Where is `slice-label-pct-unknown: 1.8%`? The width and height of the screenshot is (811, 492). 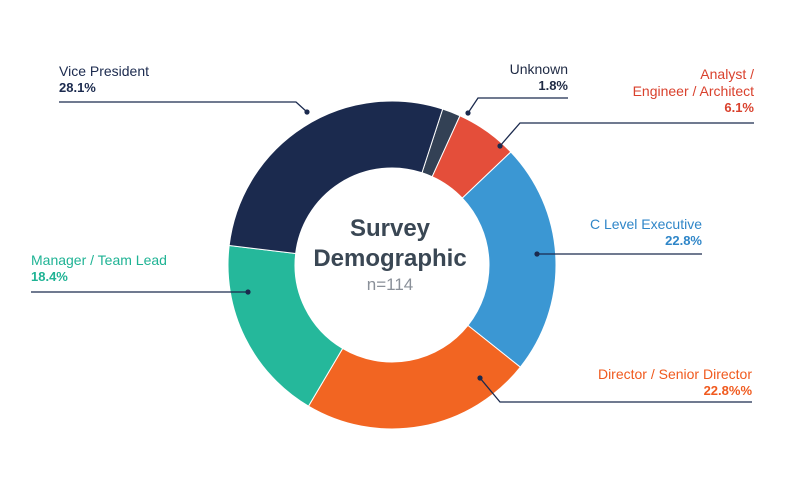
slice-label-pct-unknown: 1.8% is located at coordinates (553, 85).